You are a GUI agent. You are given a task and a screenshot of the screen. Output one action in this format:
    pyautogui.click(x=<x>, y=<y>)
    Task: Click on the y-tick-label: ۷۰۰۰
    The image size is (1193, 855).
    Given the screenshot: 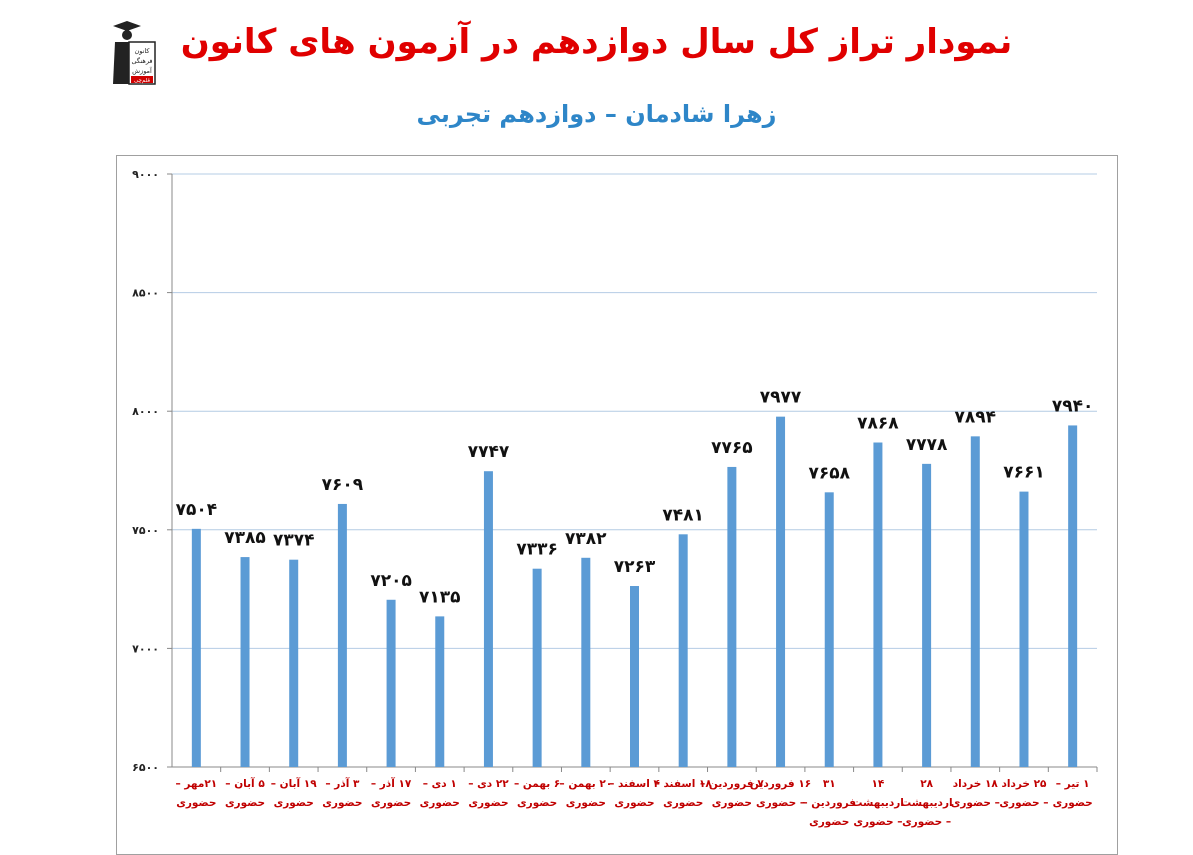 What is the action you would take?
    pyautogui.click(x=145, y=648)
    